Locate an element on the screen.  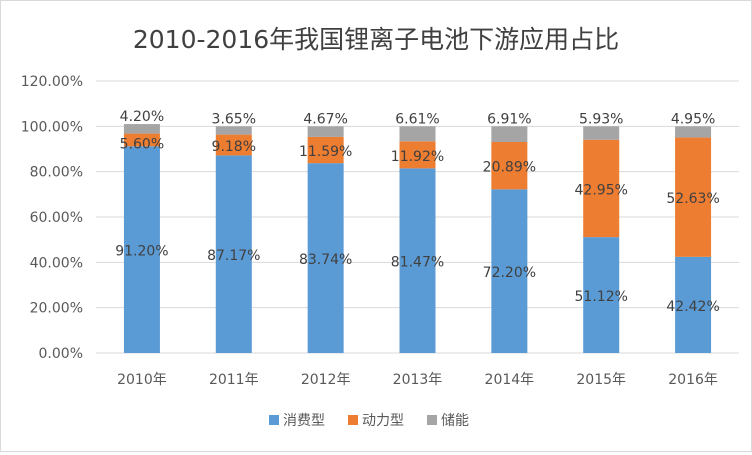
data-label: 11.92% is located at coordinates (417, 157).